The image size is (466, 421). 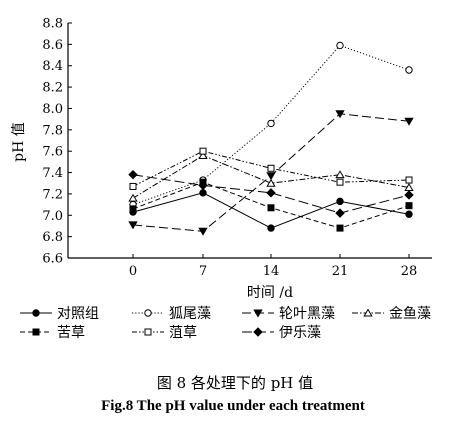 I want to click on x-axis-title: 时间 /d, so click(x=270, y=293).